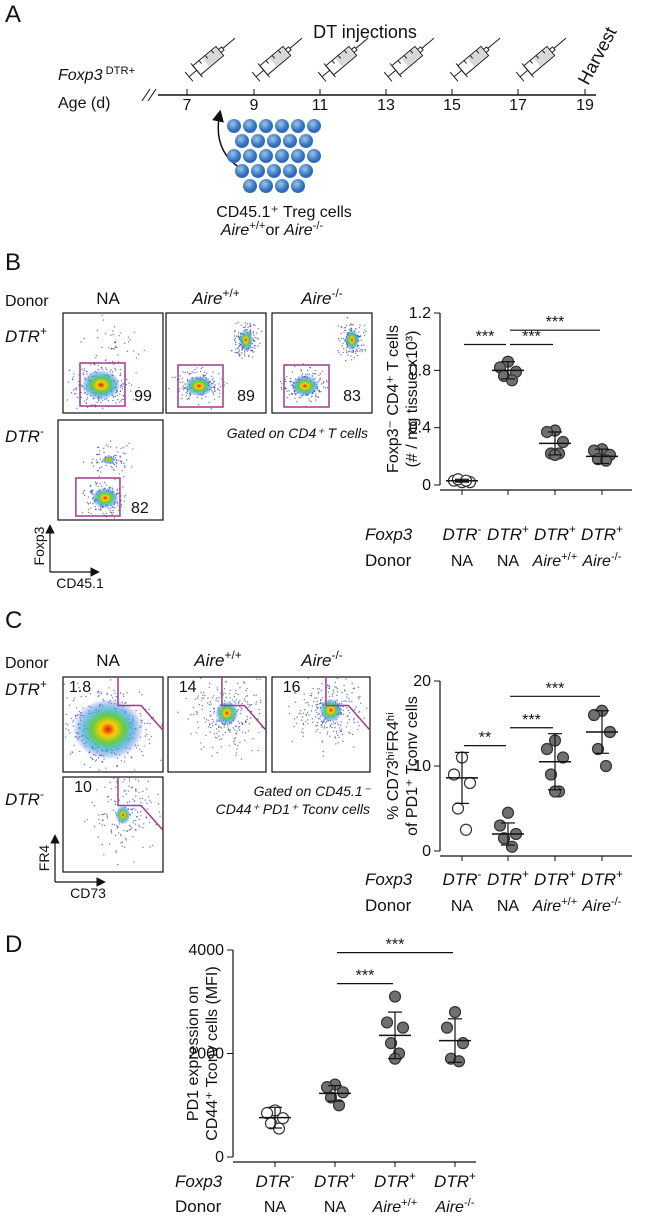 This screenshot has width=671, height=1218. I want to click on genotype-label: DTR+, so click(555, 533).